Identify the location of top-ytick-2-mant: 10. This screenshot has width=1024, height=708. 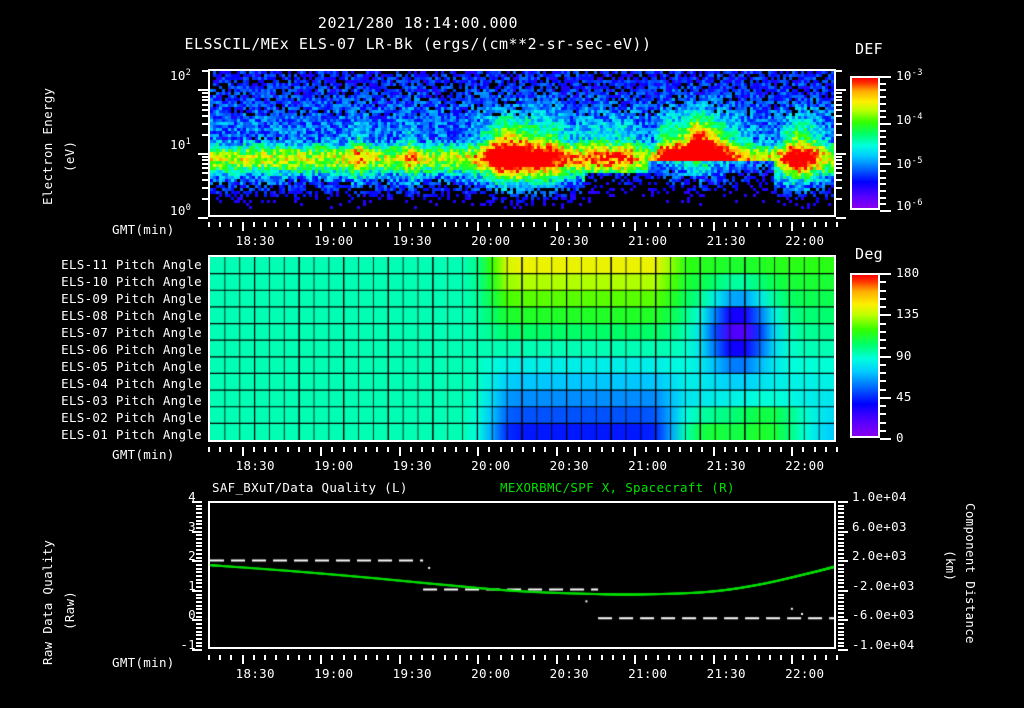
(178, 76).